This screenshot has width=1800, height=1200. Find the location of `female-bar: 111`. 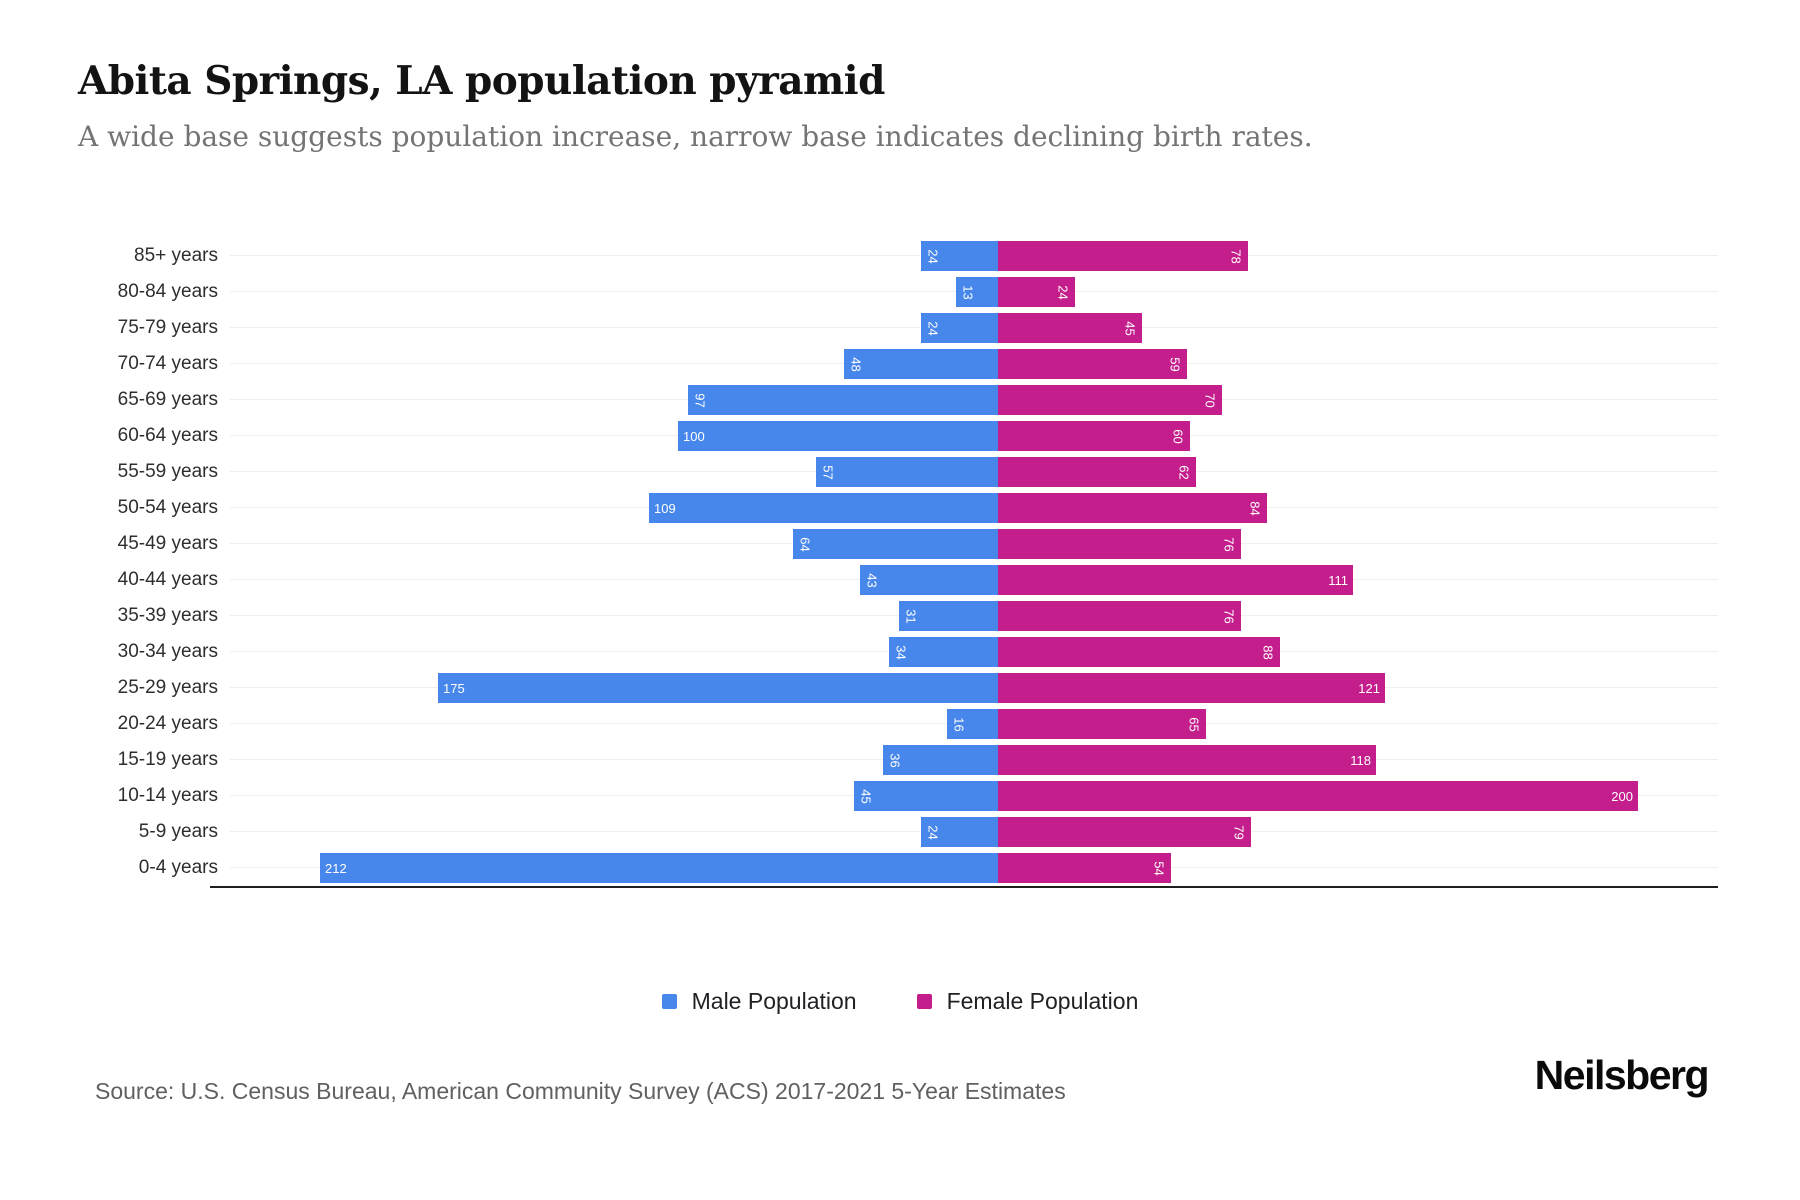

female-bar: 111 is located at coordinates (1175, 580).